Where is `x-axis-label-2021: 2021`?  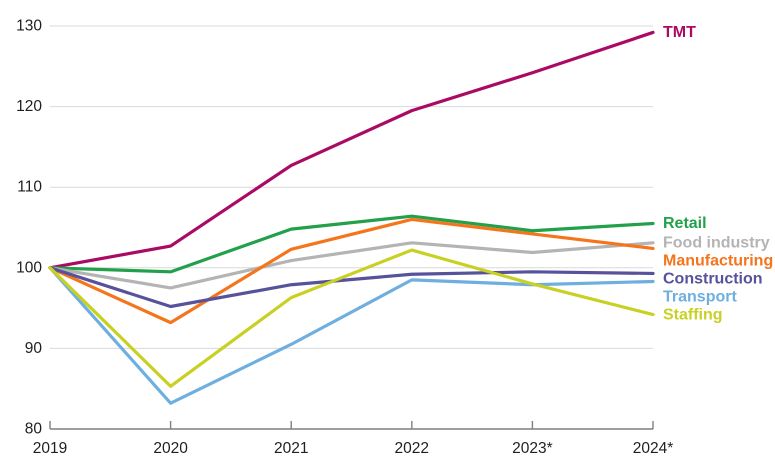
x-axis-label-2021: 2021 is located at coordinates (291, 448).